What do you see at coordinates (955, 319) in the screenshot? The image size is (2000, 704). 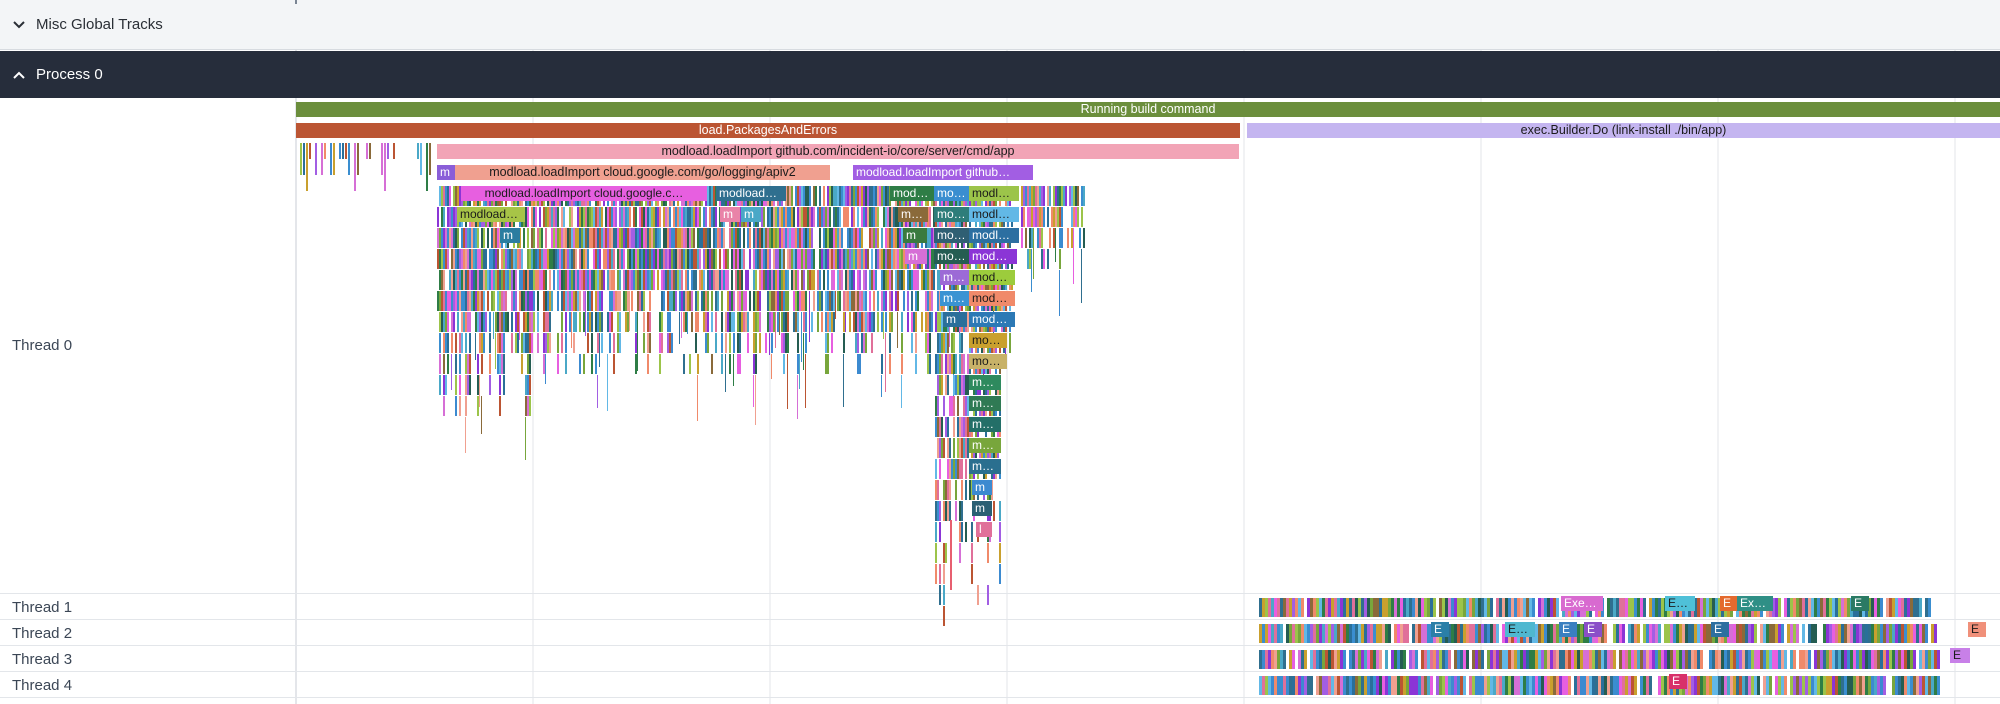 I see `slice-m-h: m` at bounding box center [955, 319].